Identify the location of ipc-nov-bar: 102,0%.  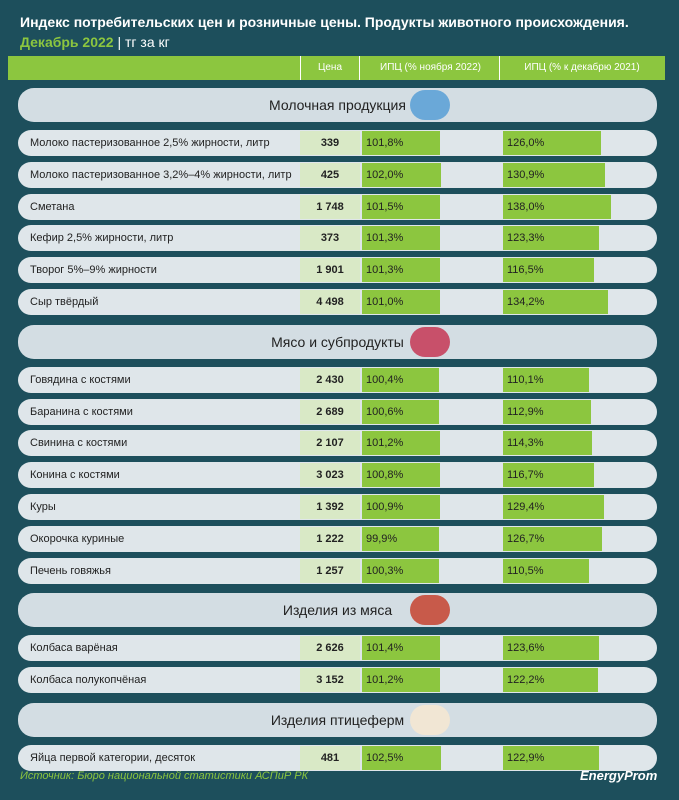
(401, 174).